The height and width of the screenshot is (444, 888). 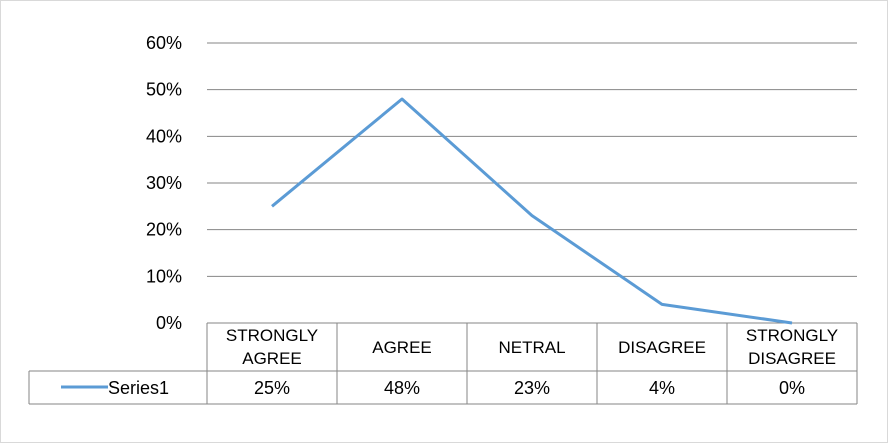 What do you see at coordinates (662, 347) in the screenshot?
I see `x-category-label: DISAGREE` at bounding box center [662, 347].